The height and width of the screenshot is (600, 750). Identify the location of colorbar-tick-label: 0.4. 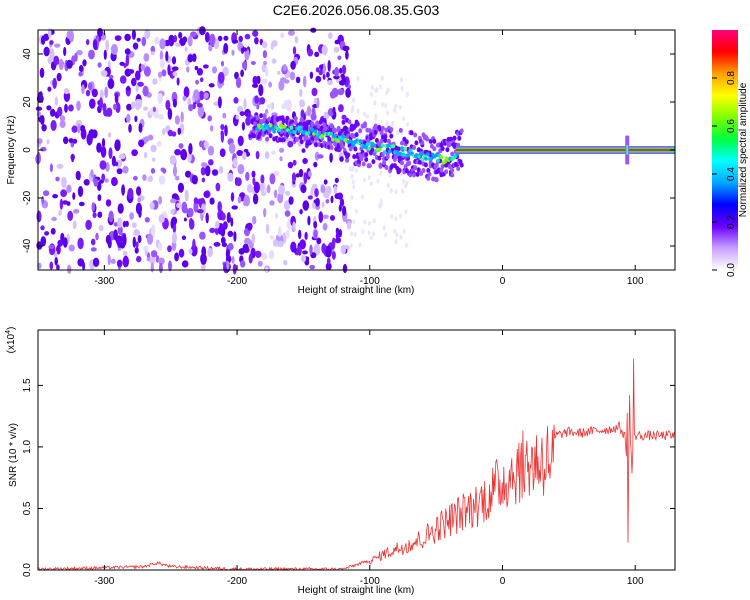
(731, 174).